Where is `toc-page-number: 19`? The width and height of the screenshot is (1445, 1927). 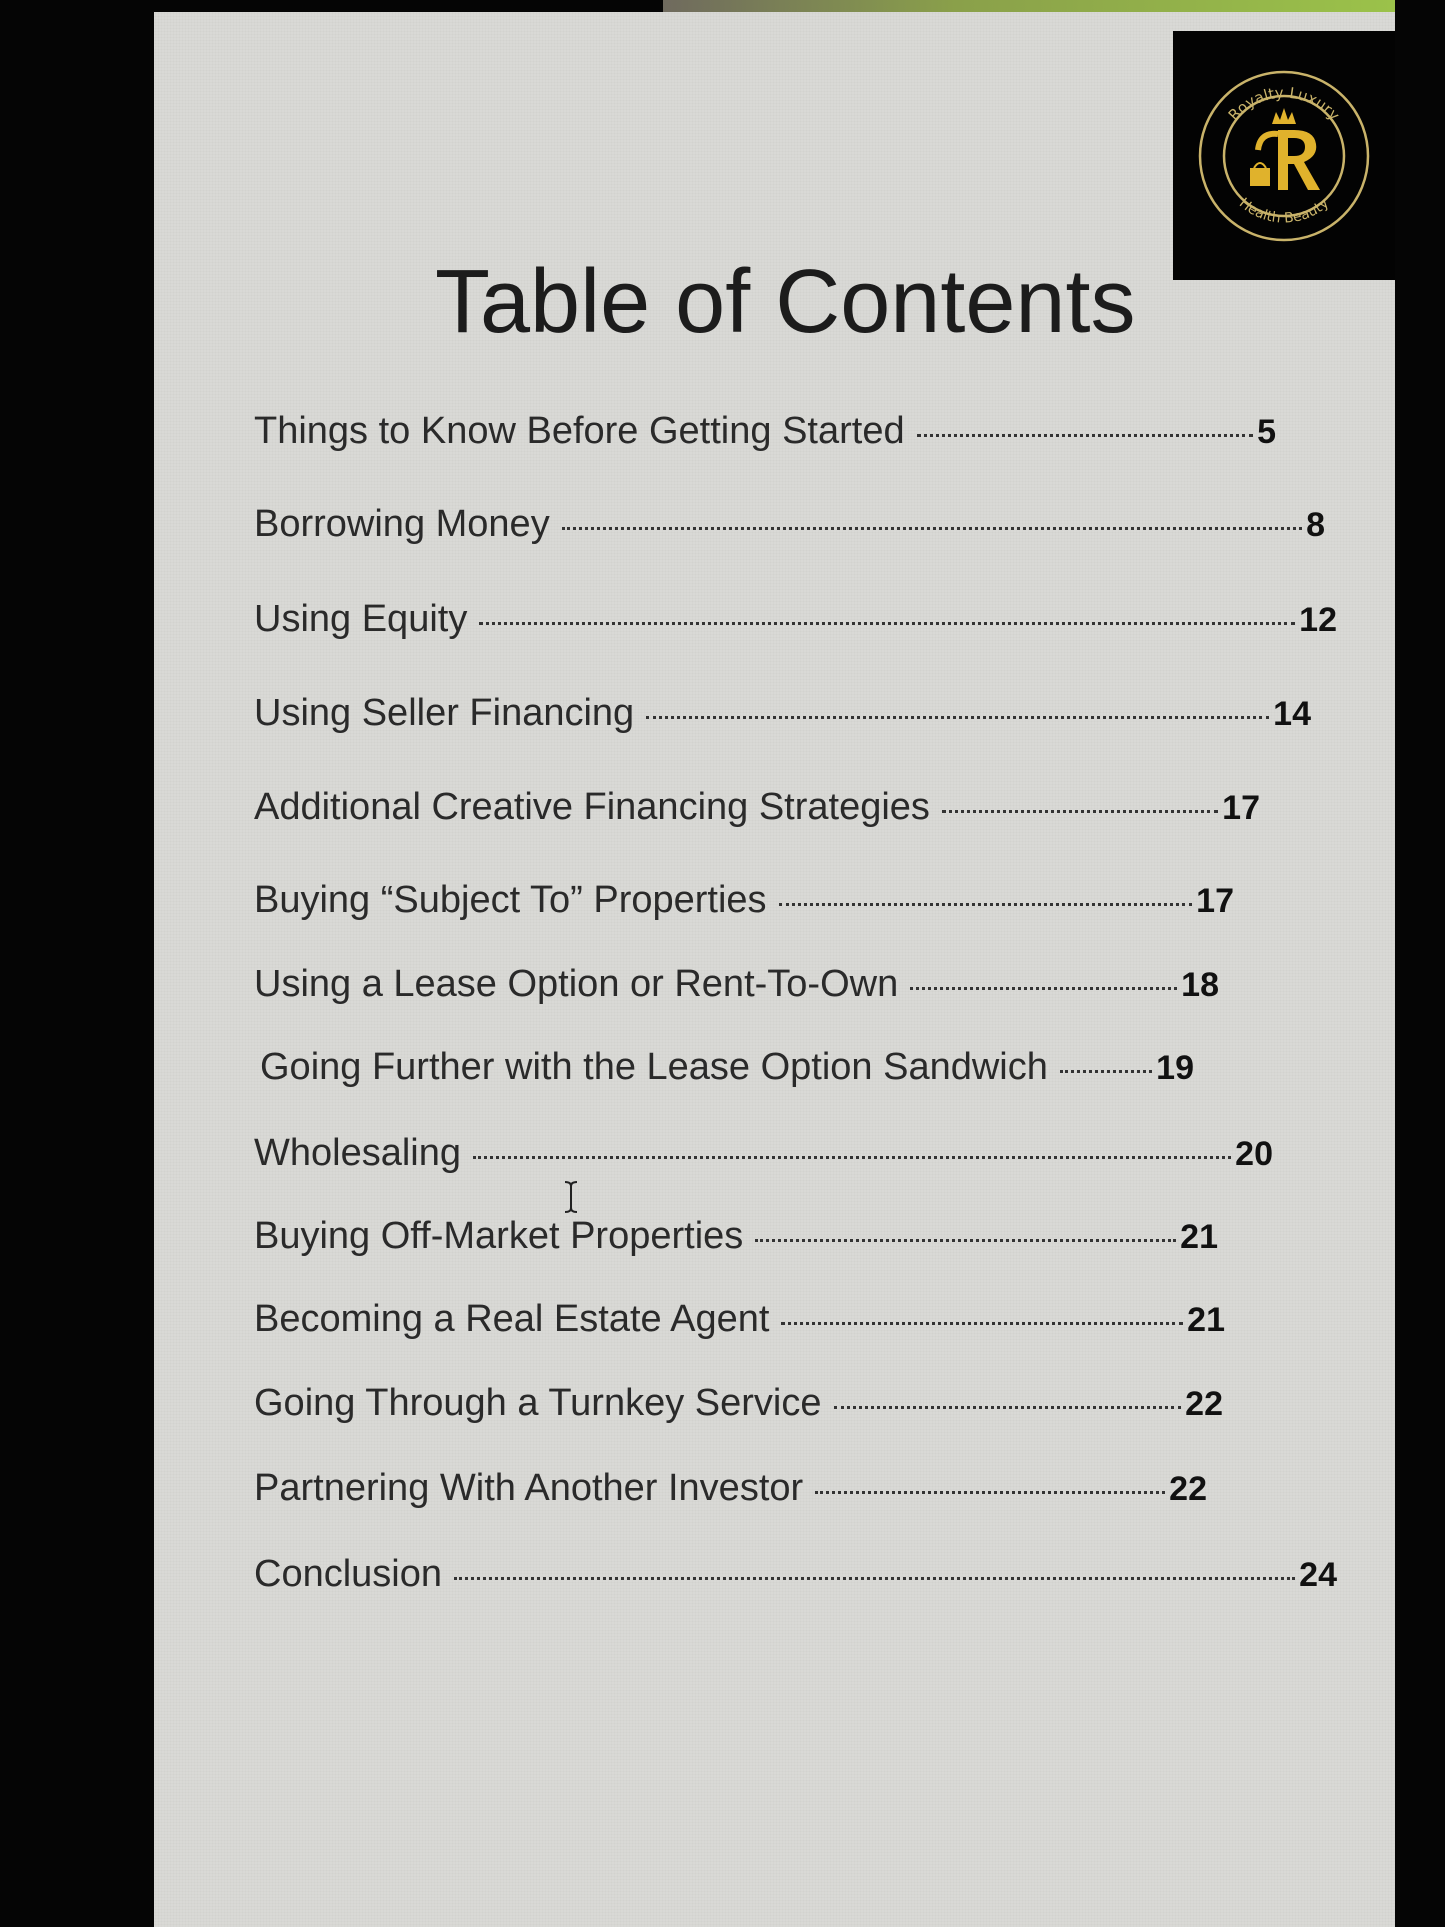
toc-page-number: 19 is located at coordinates (1175, 1068).